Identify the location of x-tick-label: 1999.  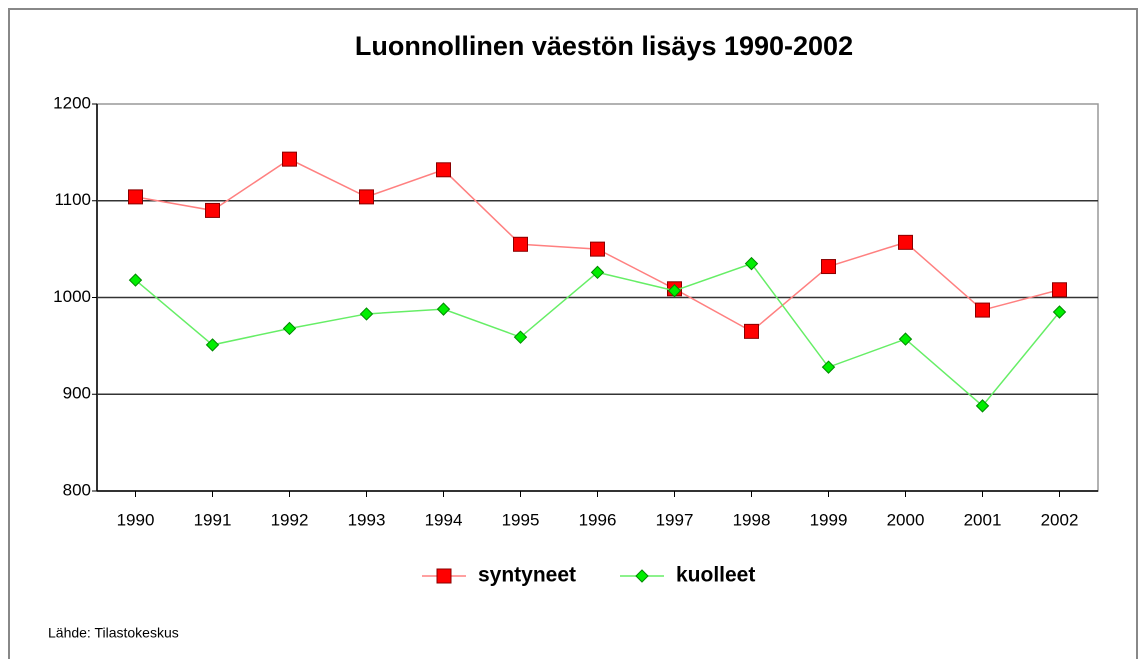
(829, 519).